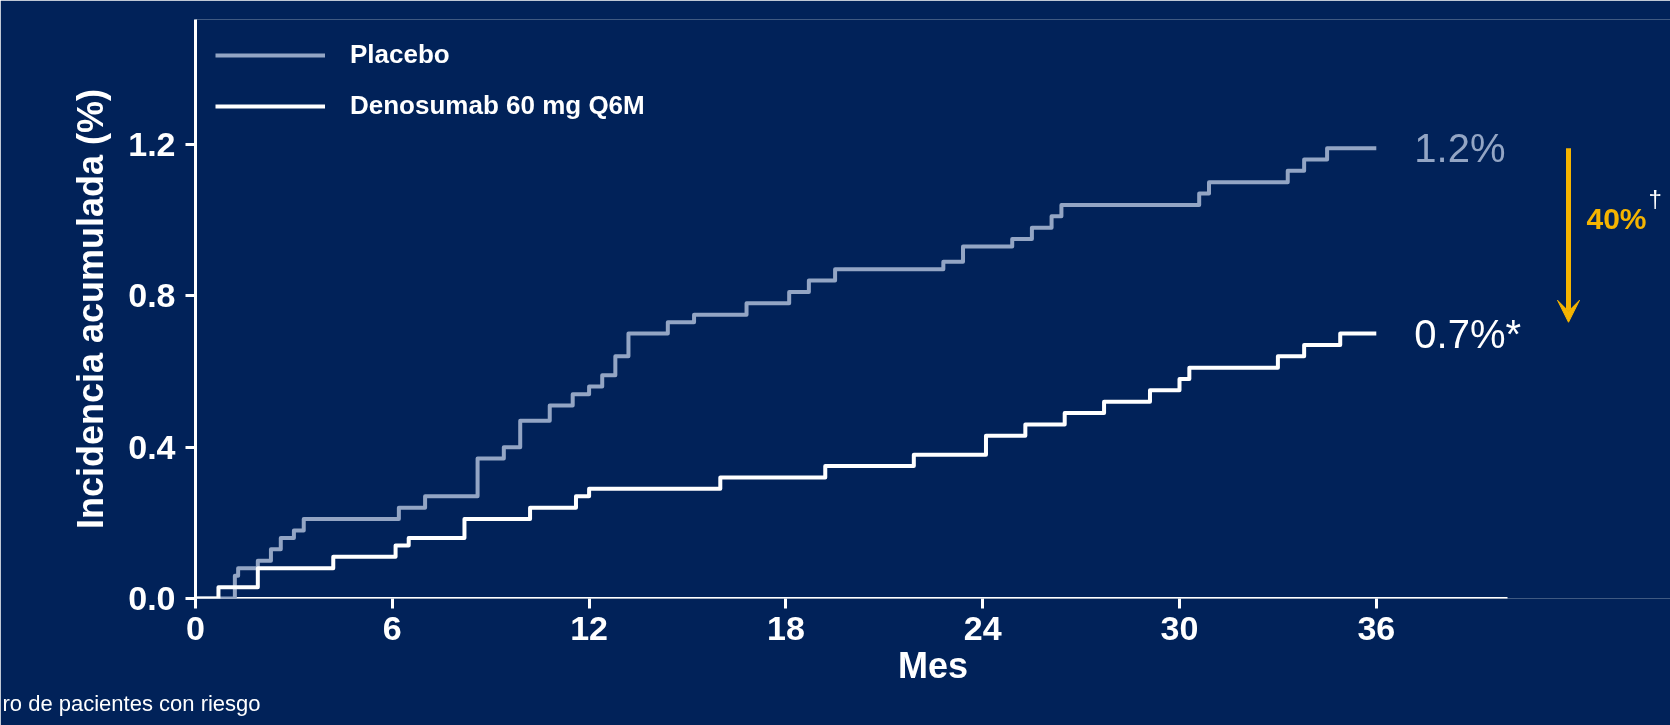 The width and height of the screenshot is (1670, 725). What do you see at coordinates (195, 627) in the screenshot?
I see `x-tick-label: 0` at bounding box center [195, 627].